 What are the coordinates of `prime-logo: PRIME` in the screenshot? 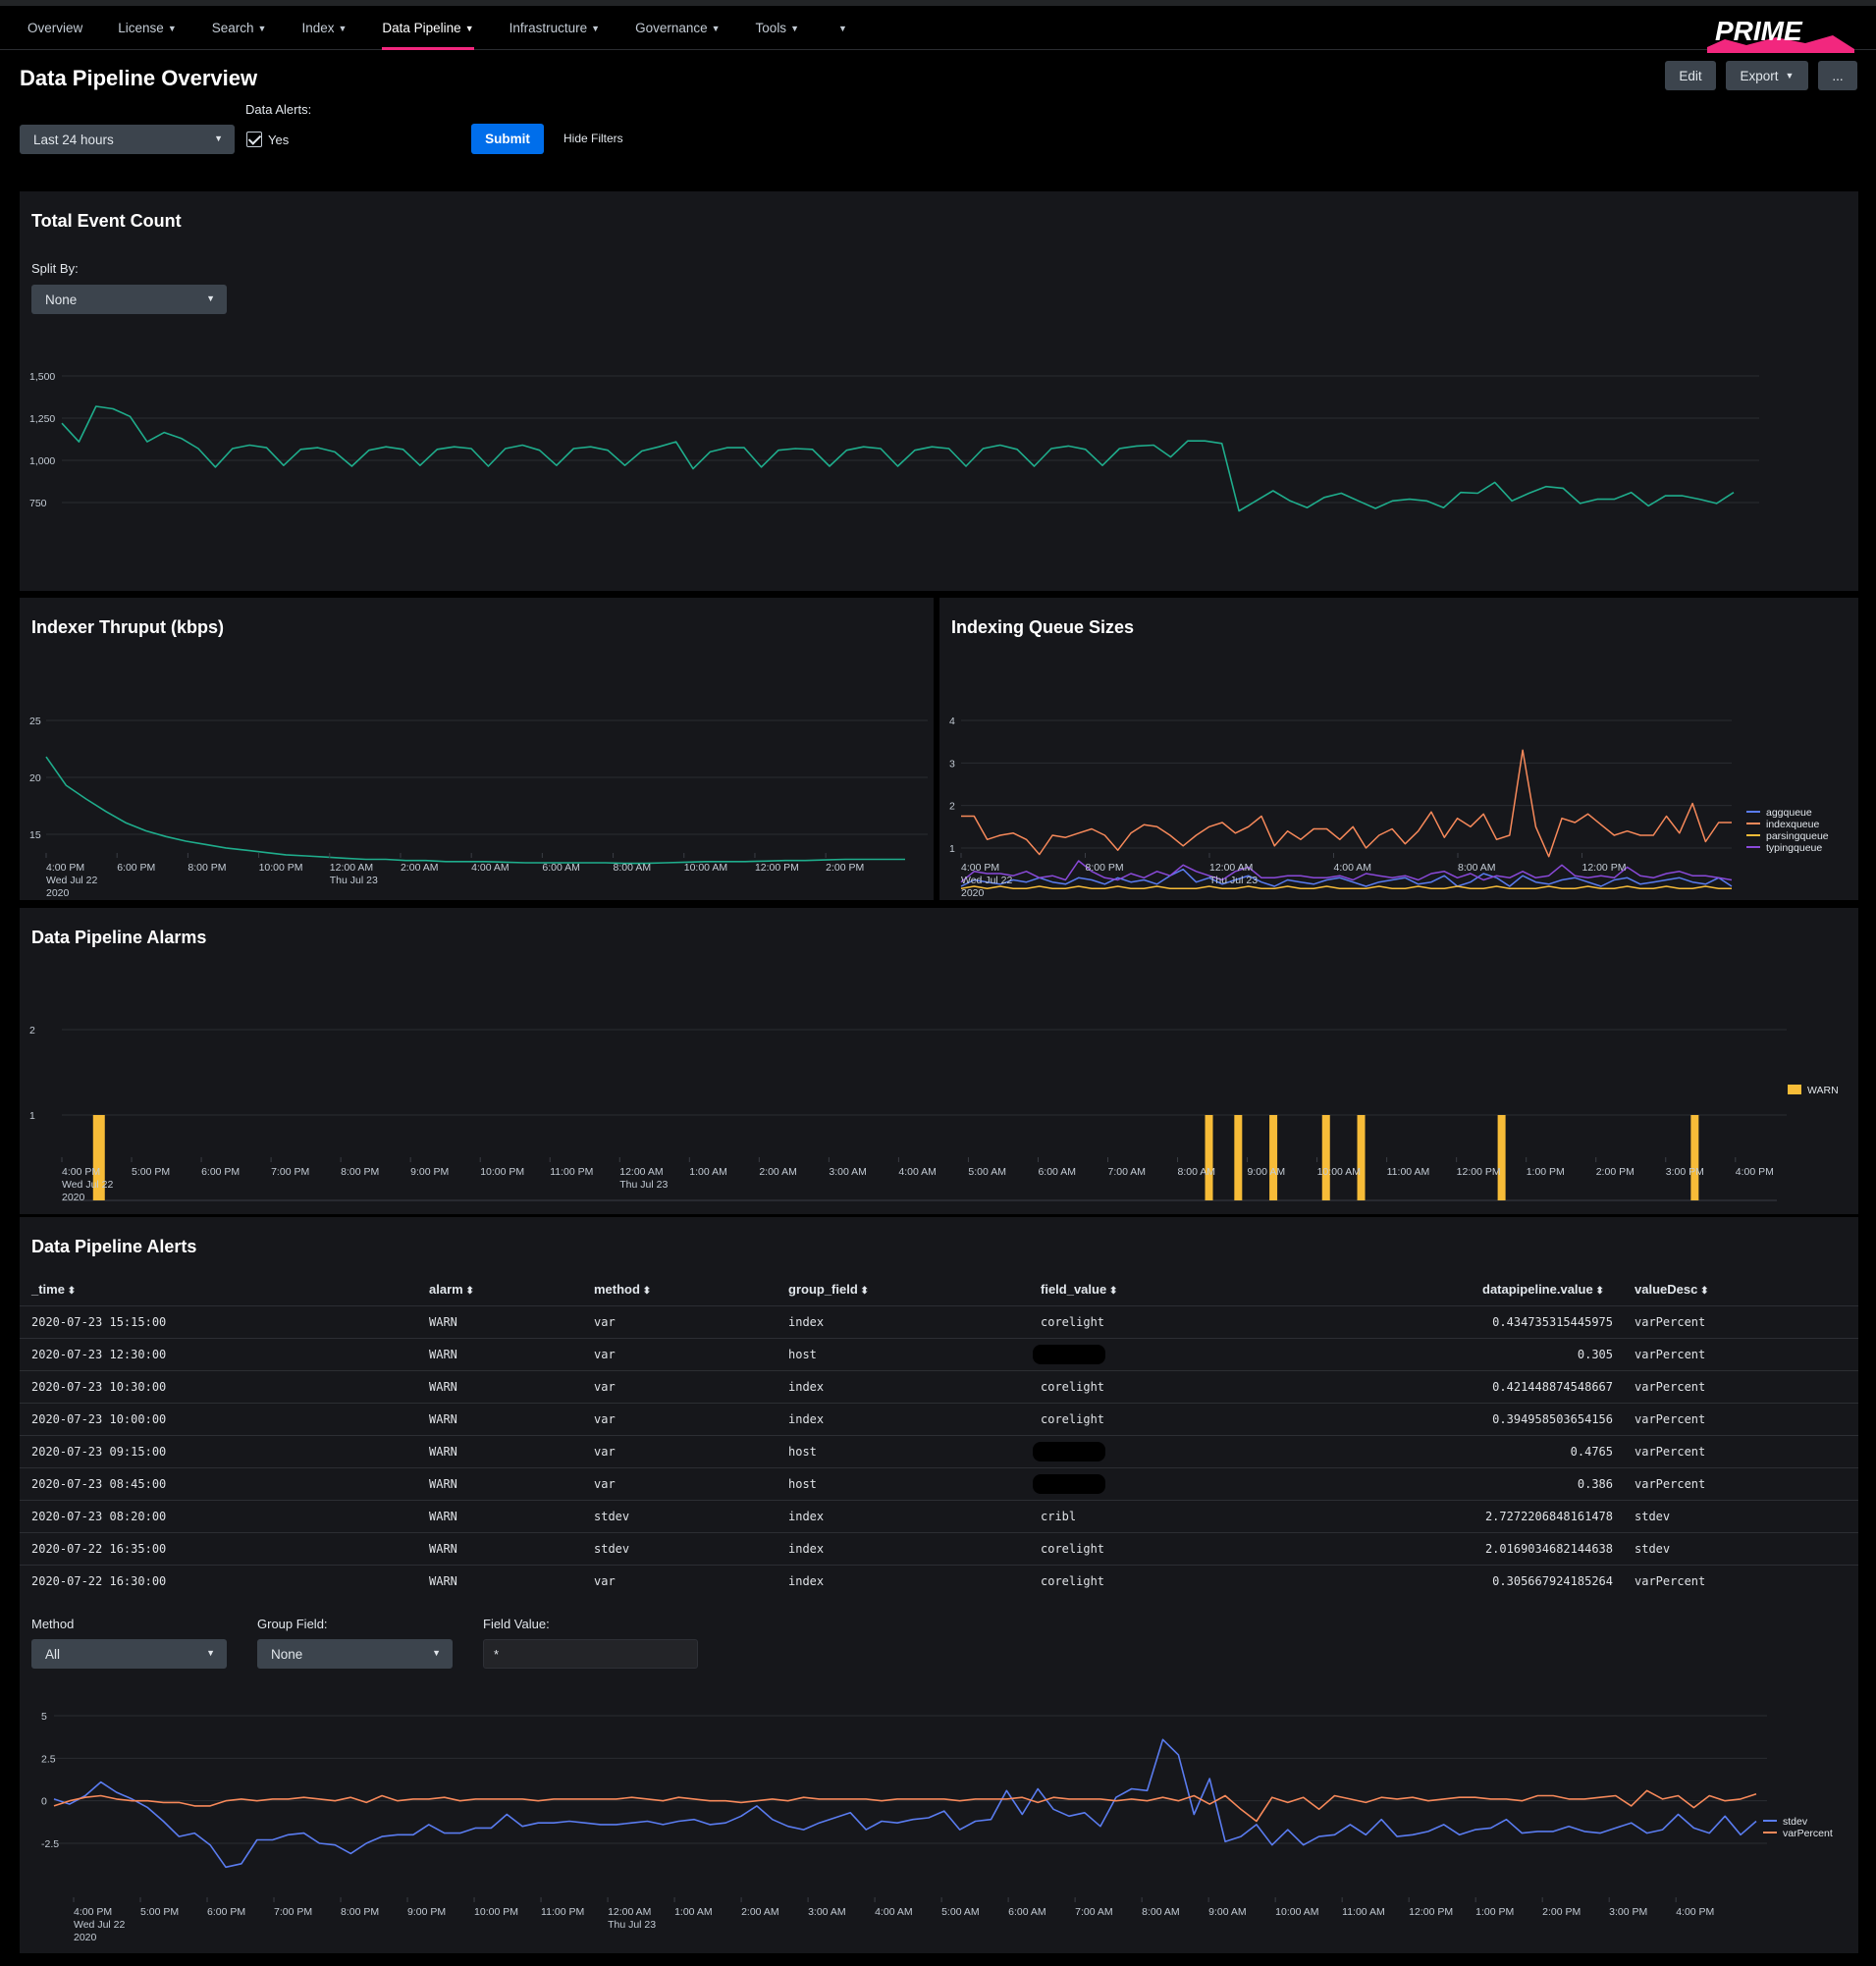 It's located at (1780, 34).